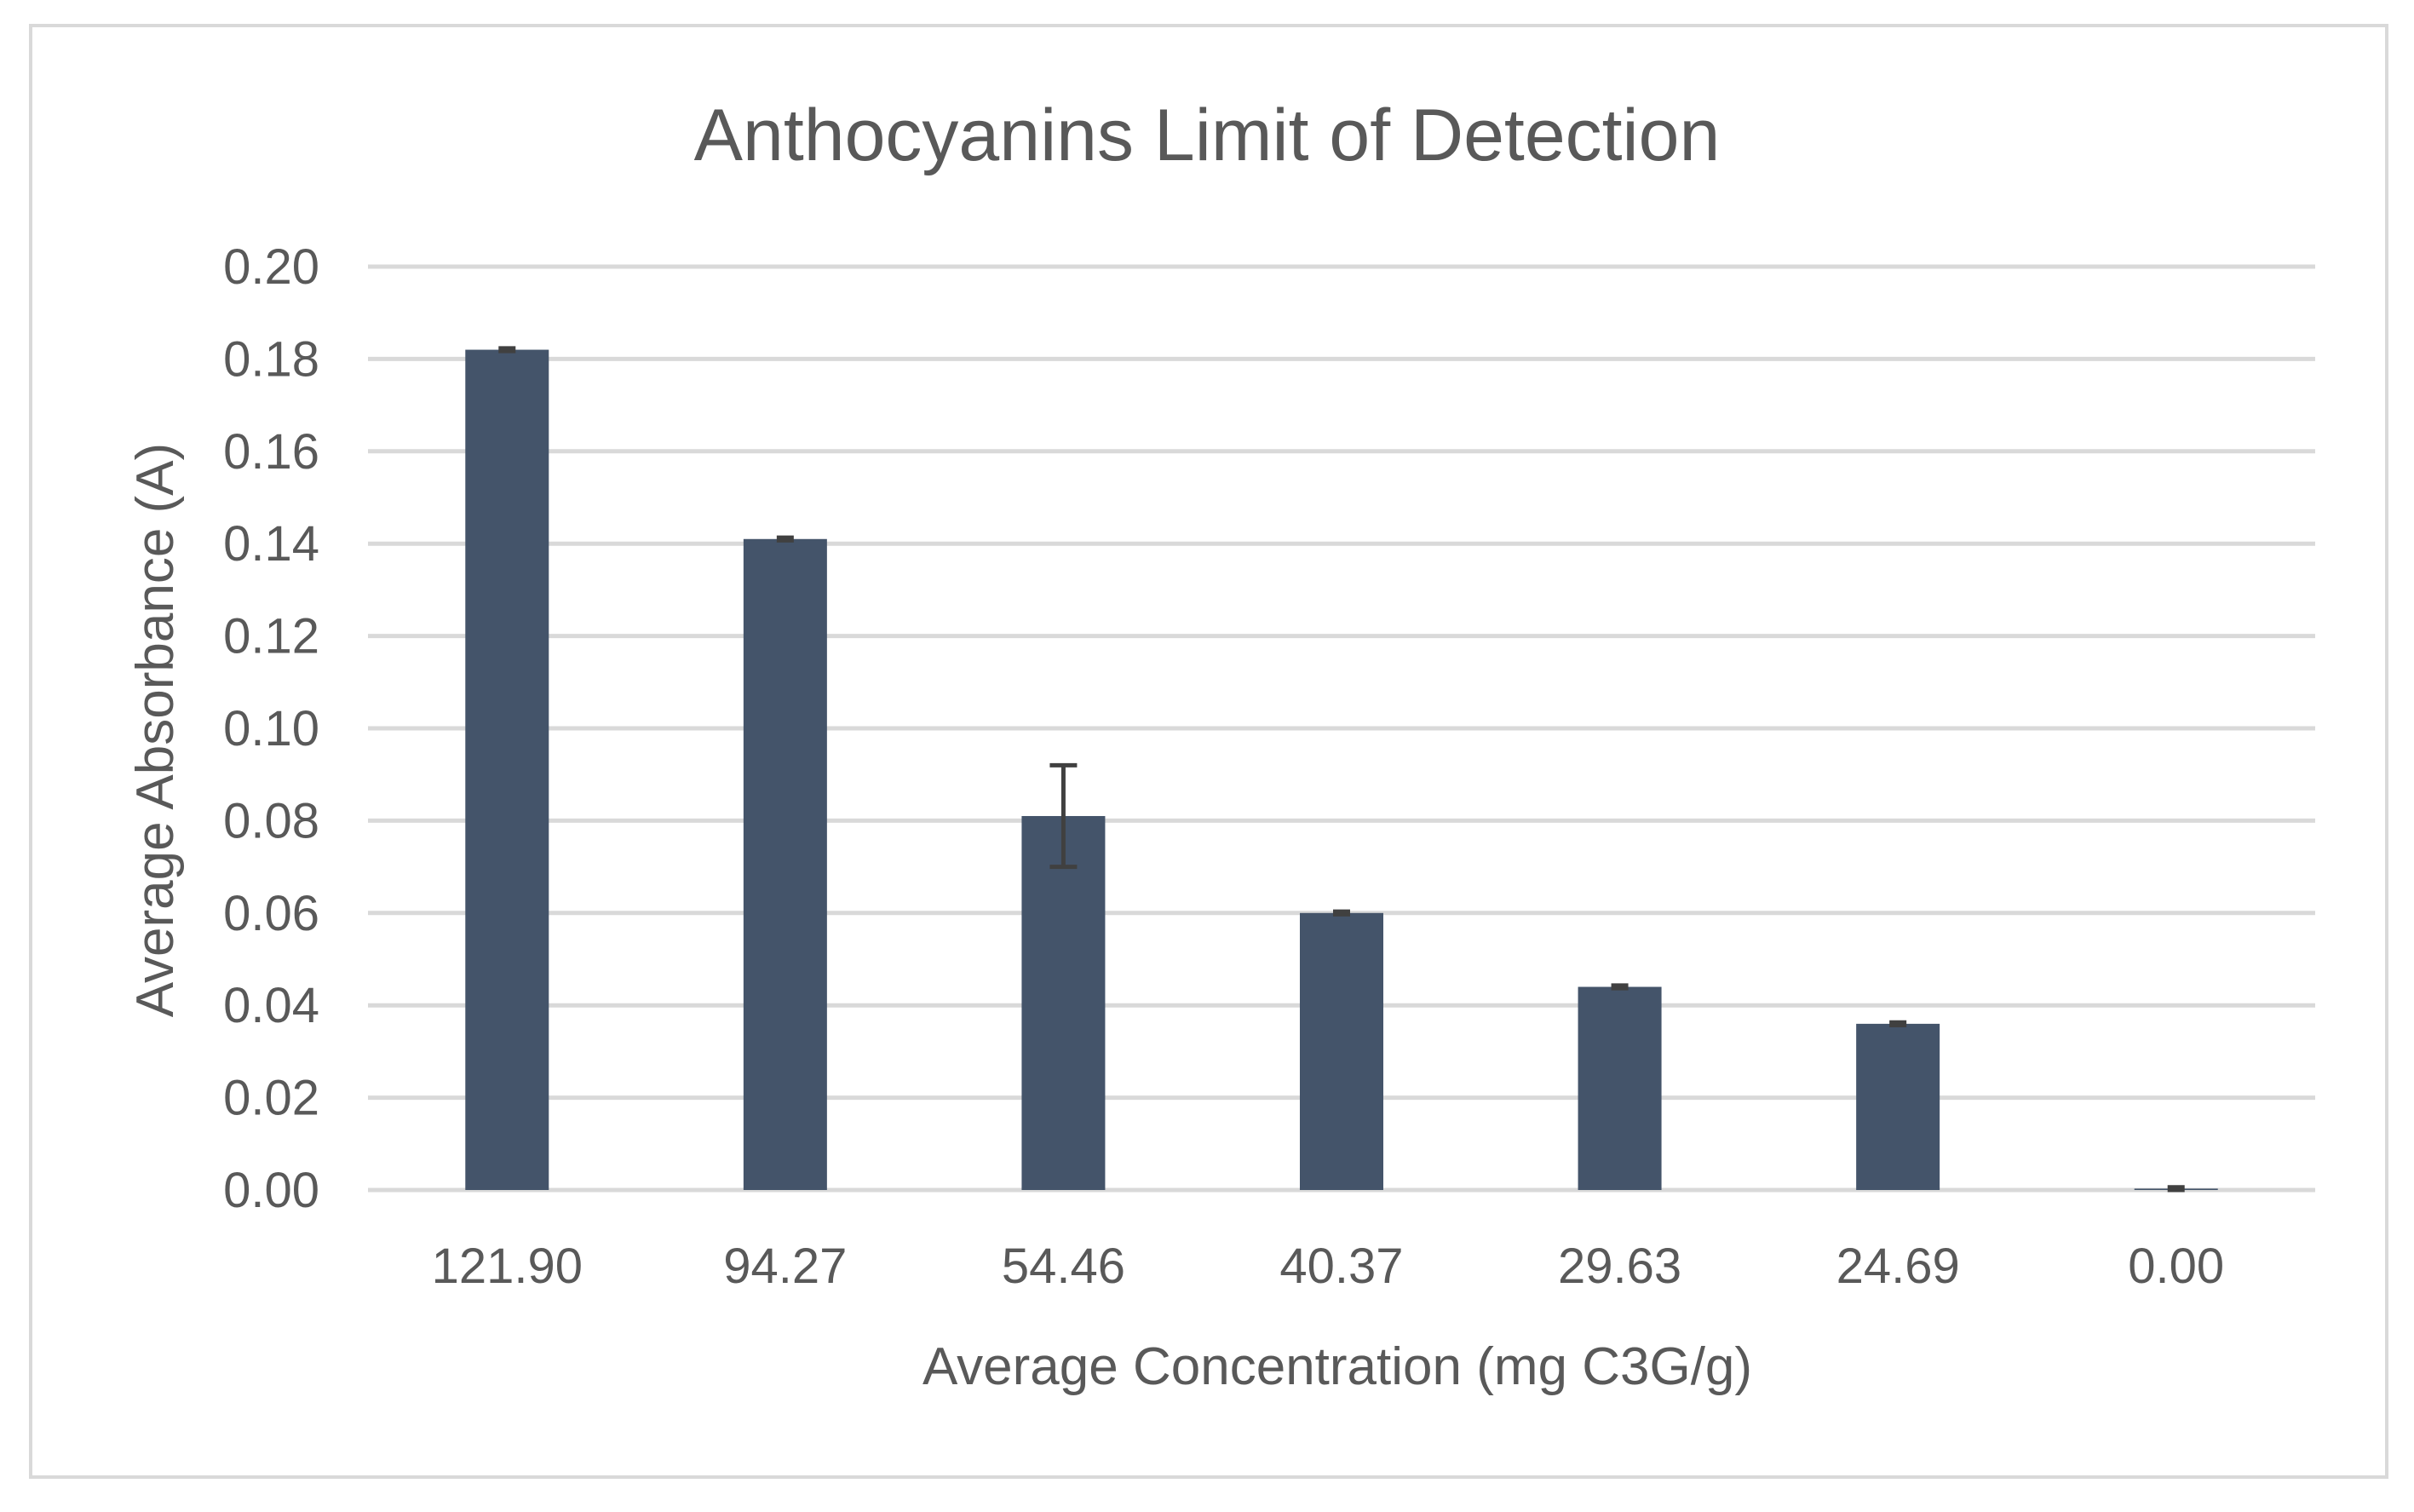 The image size is (2414, 1512). I want to click on y-tick-label: 0.06, so click(271, 913).